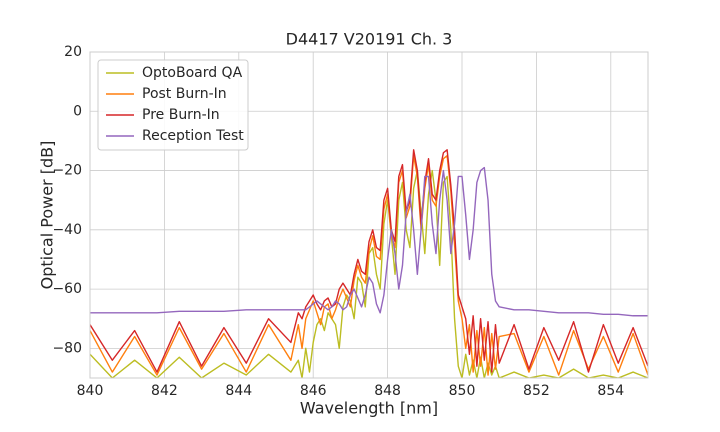  What do you see at coordinates (181, 115) in the screenshot?
I see `legend-label: Pre Burn-In` at bounding box center [181, 115].